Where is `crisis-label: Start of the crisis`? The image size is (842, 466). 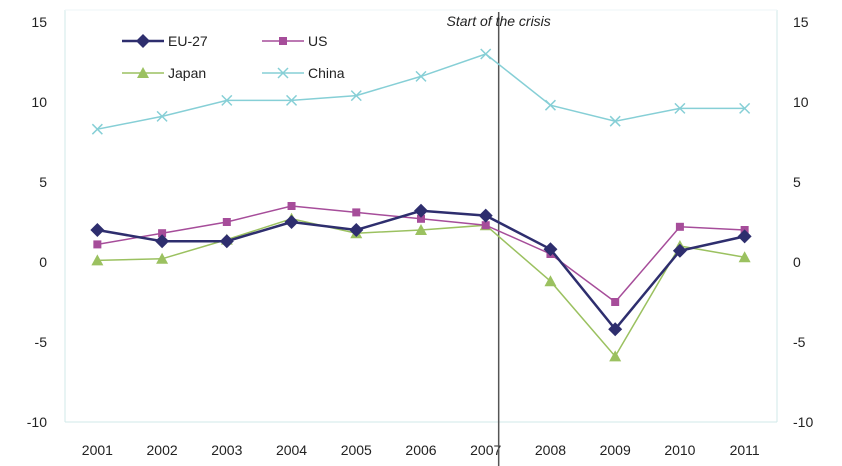
crisis-label: Start of the crisis is located at coordinates (499, 21).